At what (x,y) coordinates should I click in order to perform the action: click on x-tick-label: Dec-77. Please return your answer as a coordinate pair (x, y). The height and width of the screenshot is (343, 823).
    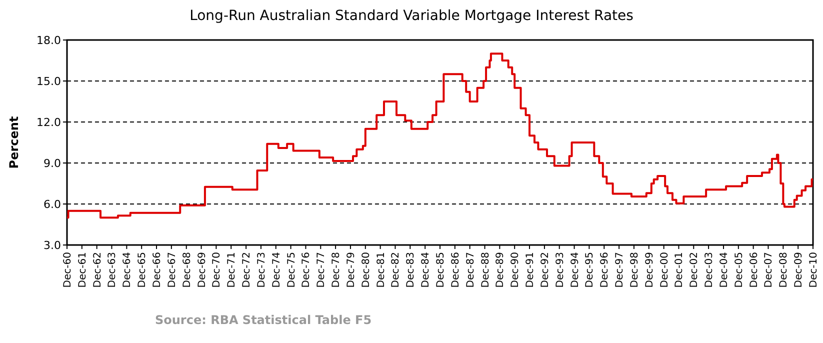
    Looking at the image, I should click on (322, 270).